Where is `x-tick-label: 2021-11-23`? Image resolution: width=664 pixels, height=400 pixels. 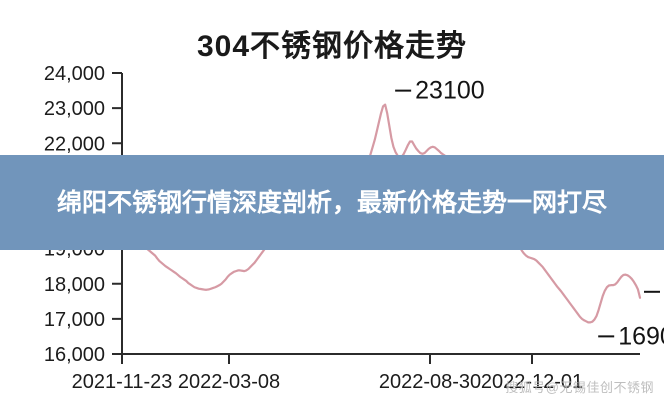
x-tick-label: 2021-11-23 is located at coordinates (122, 382).